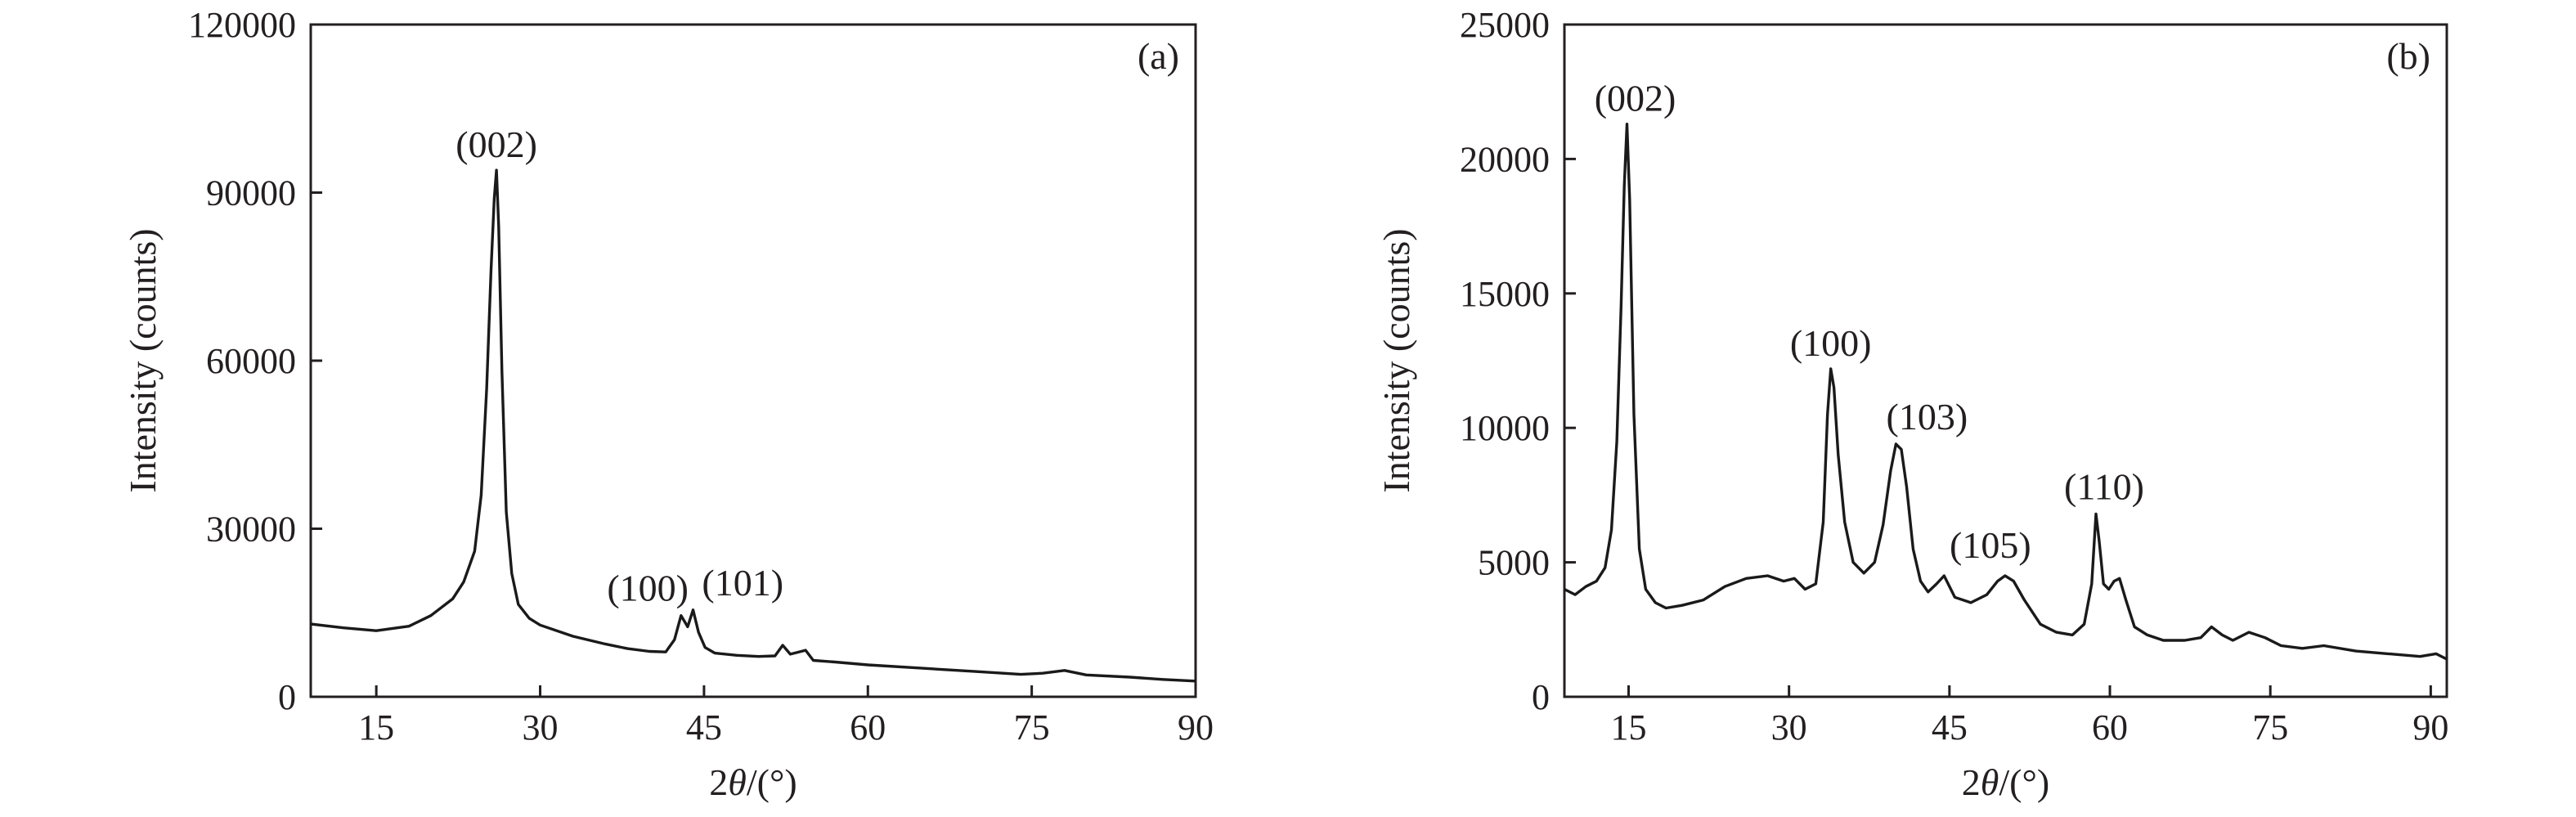 Image resolution: width=2576 pixels, height=817 pixels. Describe the element at coordinates (251, 193) in the screenshot. I see `y-tick-label: 90000` at that location.